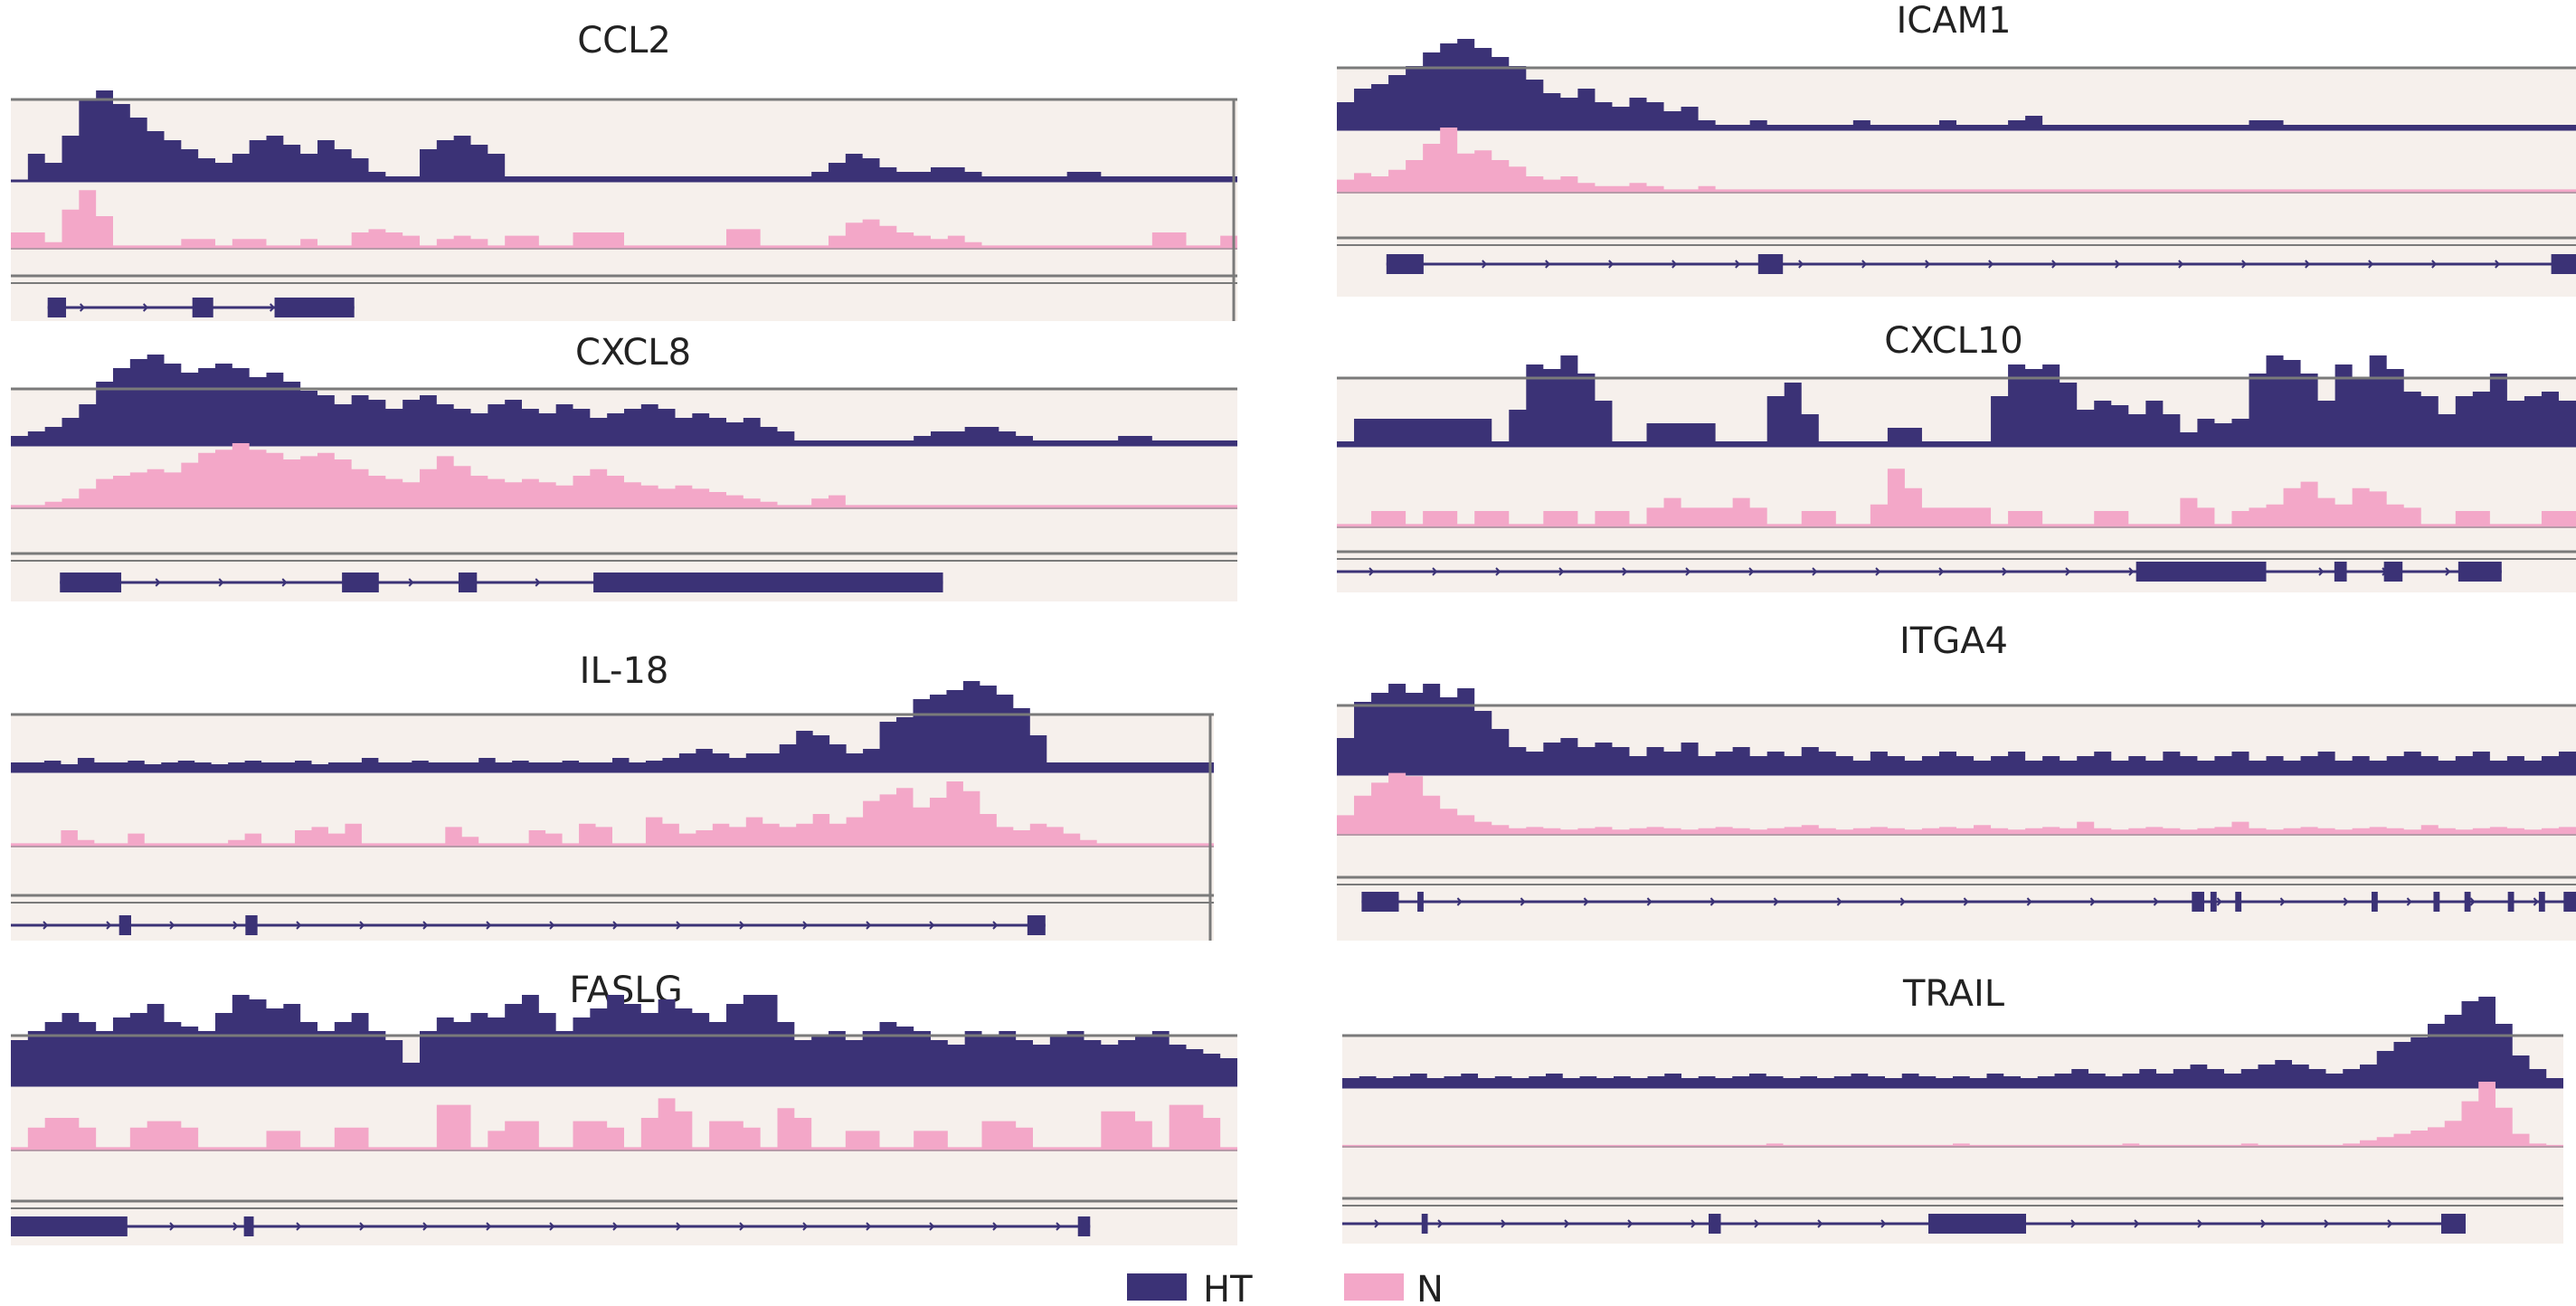 This screenshot has width=2576, height=1306. What do you see at coordinates (1157, 1287) in the screenshot?
I see `legend-swatch-ht` at bounding box center [1157, 1287].